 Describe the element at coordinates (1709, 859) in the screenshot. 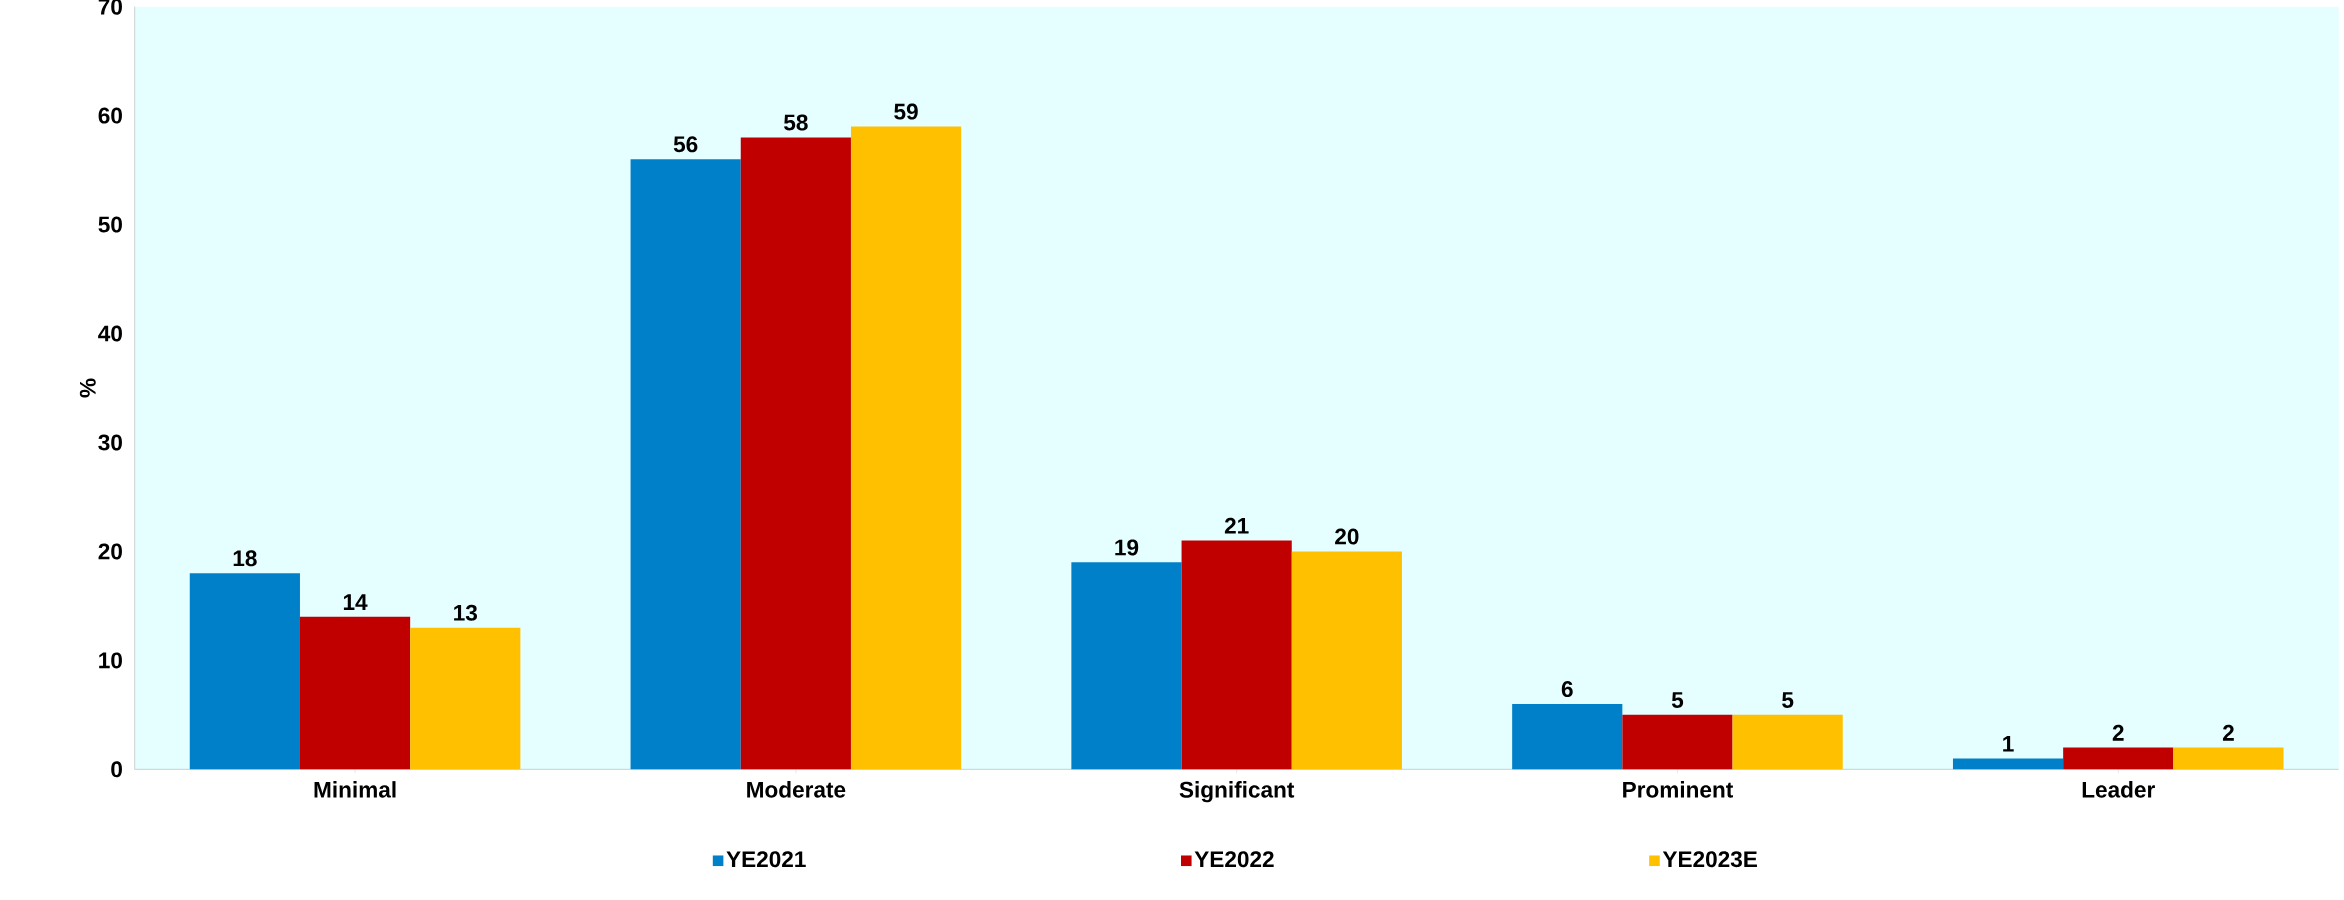

I see `legend-label: YE2023E` at that location.